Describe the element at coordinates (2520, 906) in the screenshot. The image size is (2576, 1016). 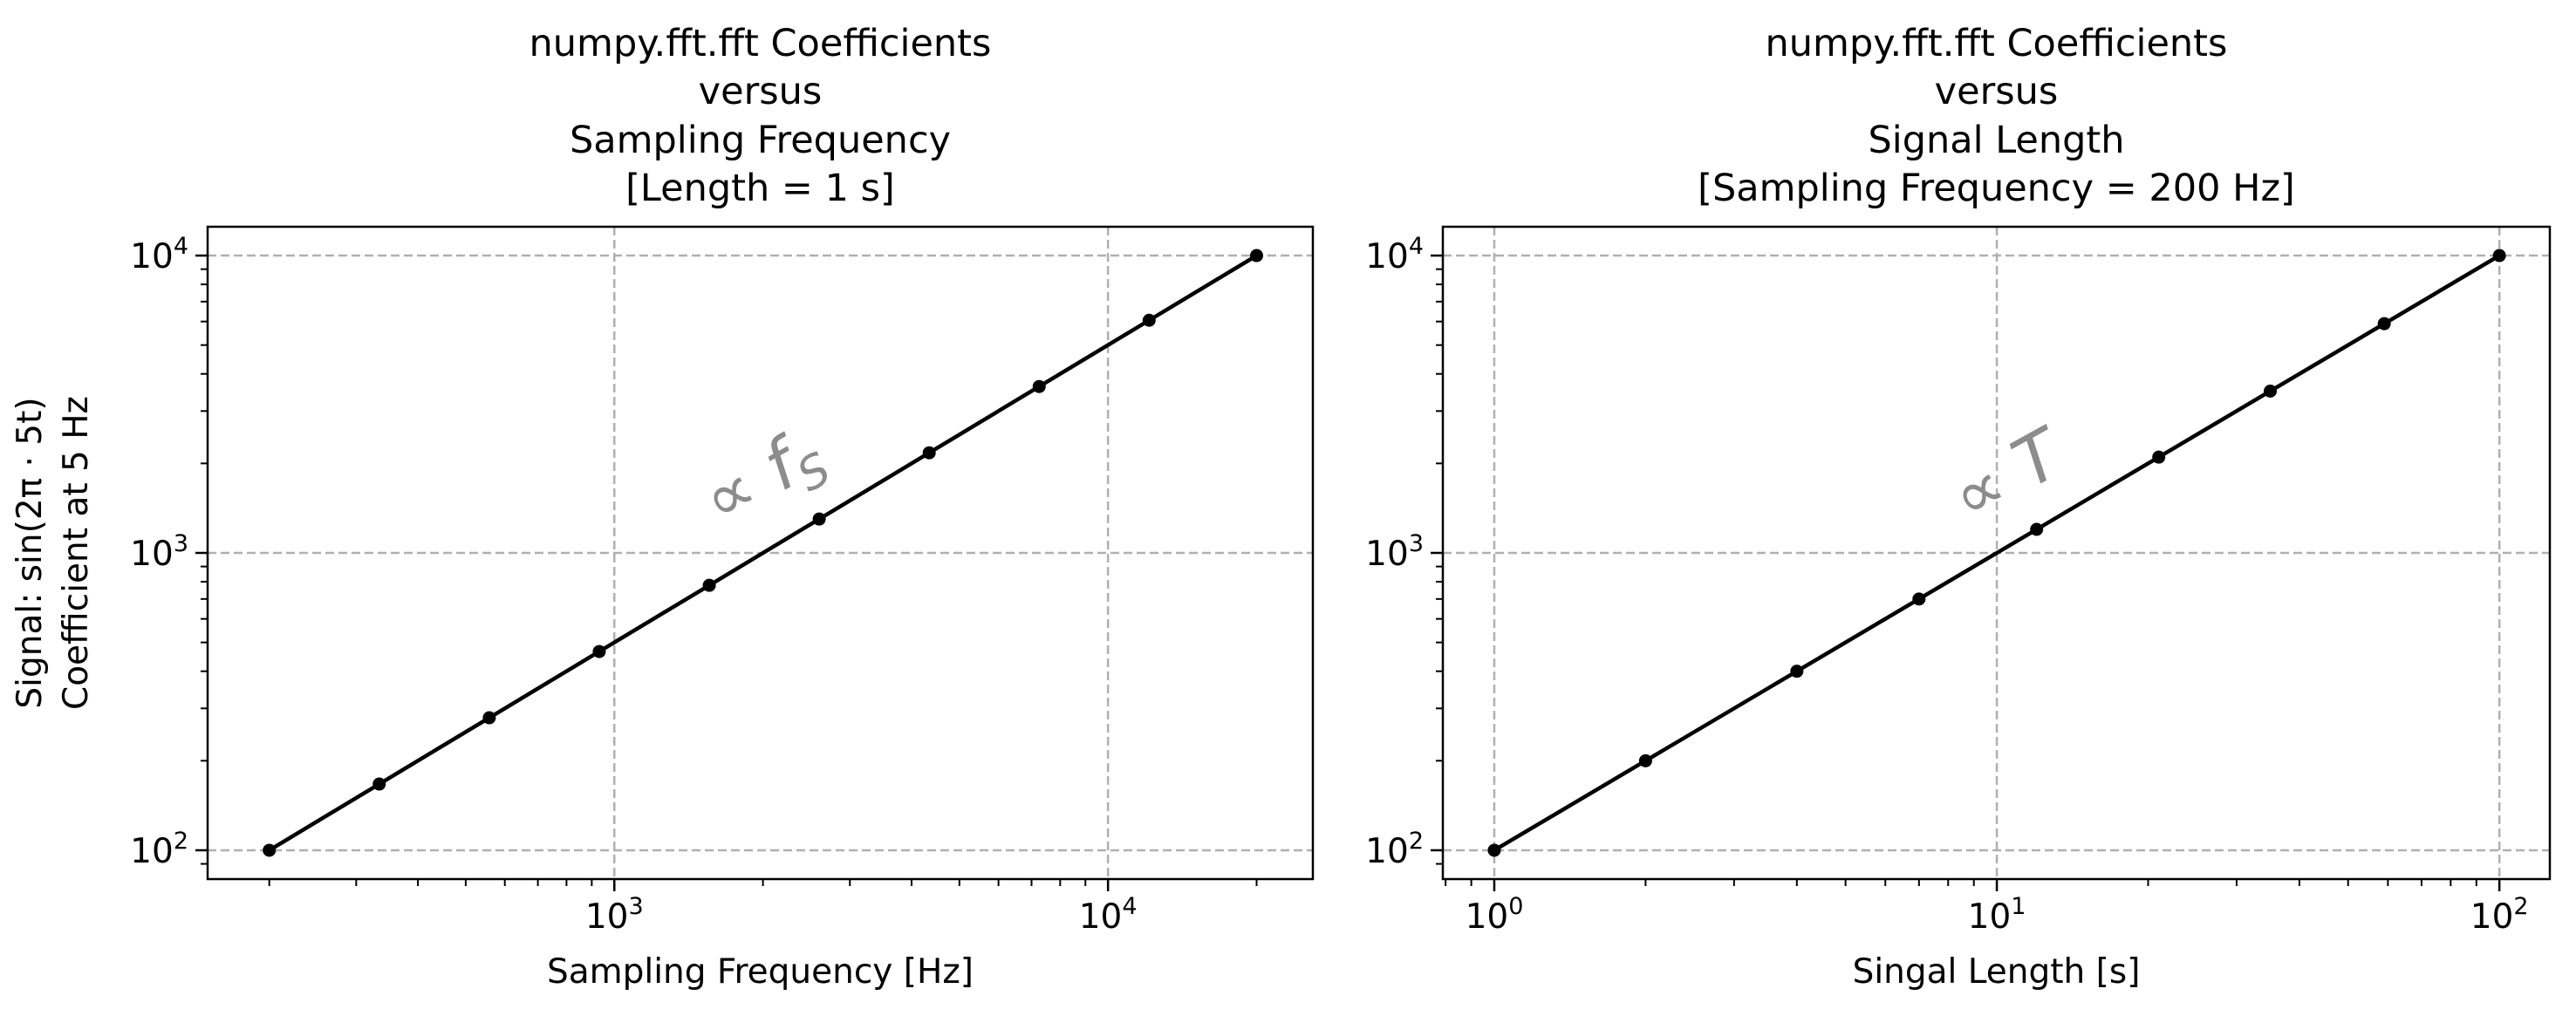
I see `x-tick-label-exponent: 2` at that location.